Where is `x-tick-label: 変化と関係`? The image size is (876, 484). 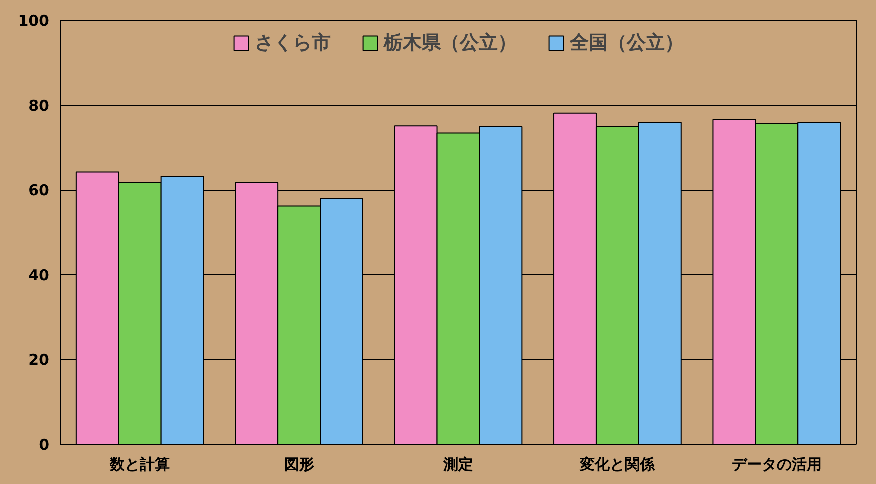 x-tick-label: 変化と関係 is located at coordinates (617, 465).